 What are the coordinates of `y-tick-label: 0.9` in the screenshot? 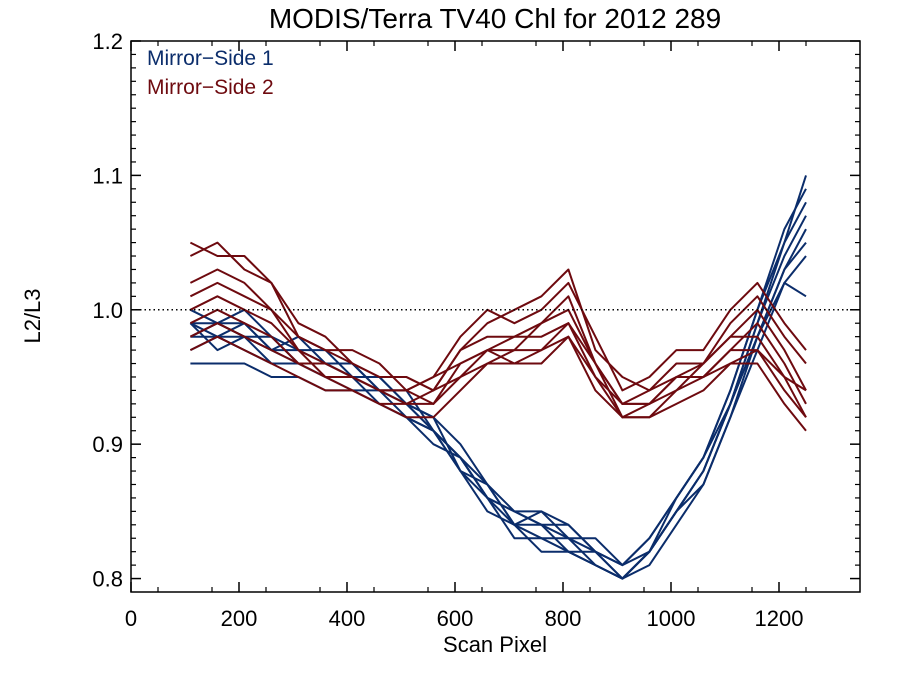 It's located at (107, 444).